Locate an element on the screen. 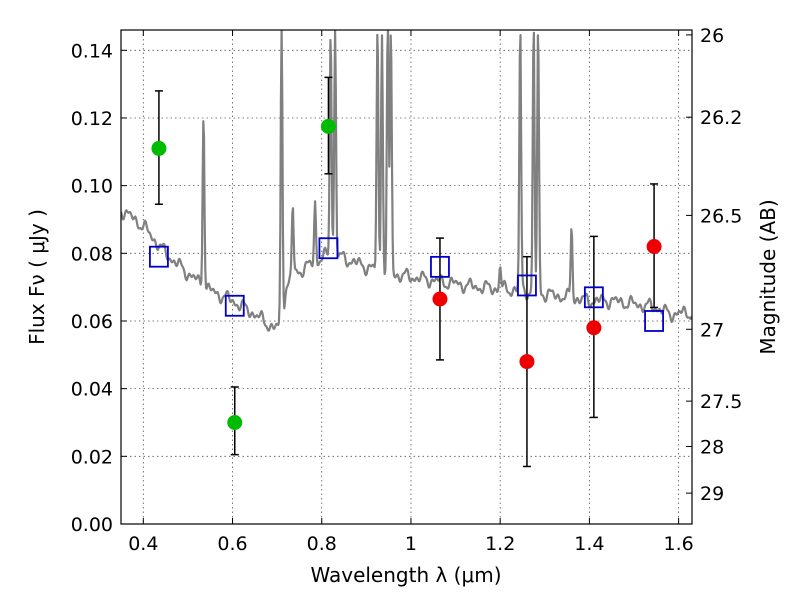  y-tick-label: 0.08 is located at coordinates (92, 254).